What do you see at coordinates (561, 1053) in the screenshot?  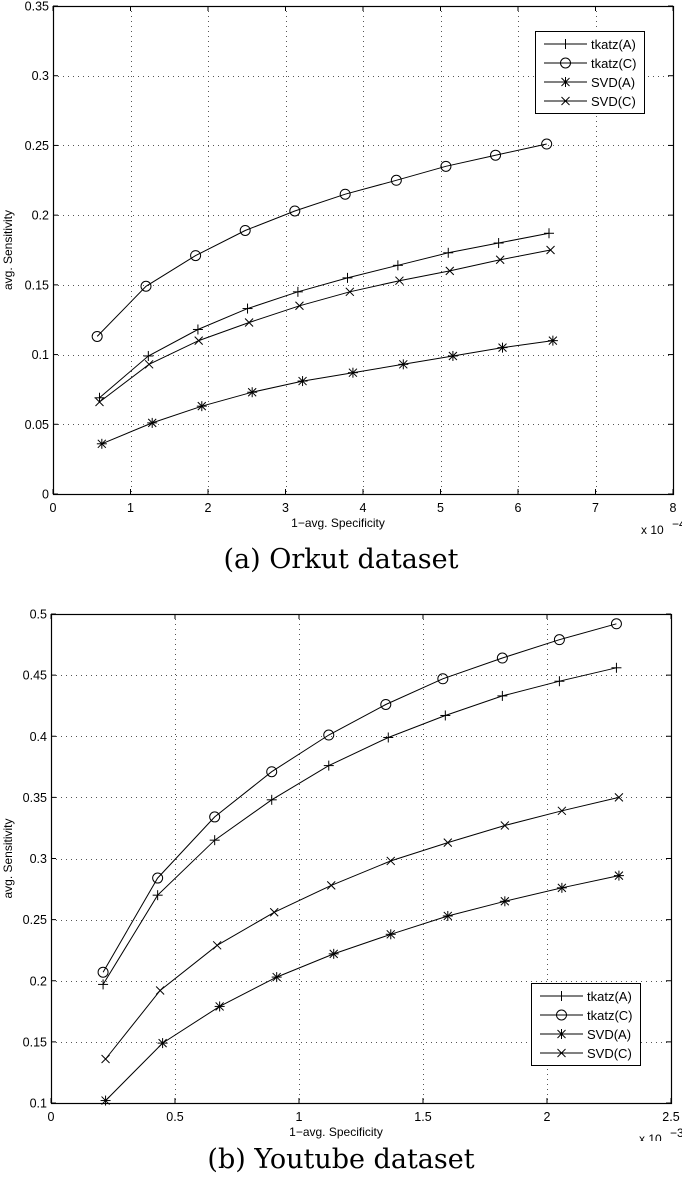 I see `legend-marker-x-icon` at bounding box center [561, 1053].